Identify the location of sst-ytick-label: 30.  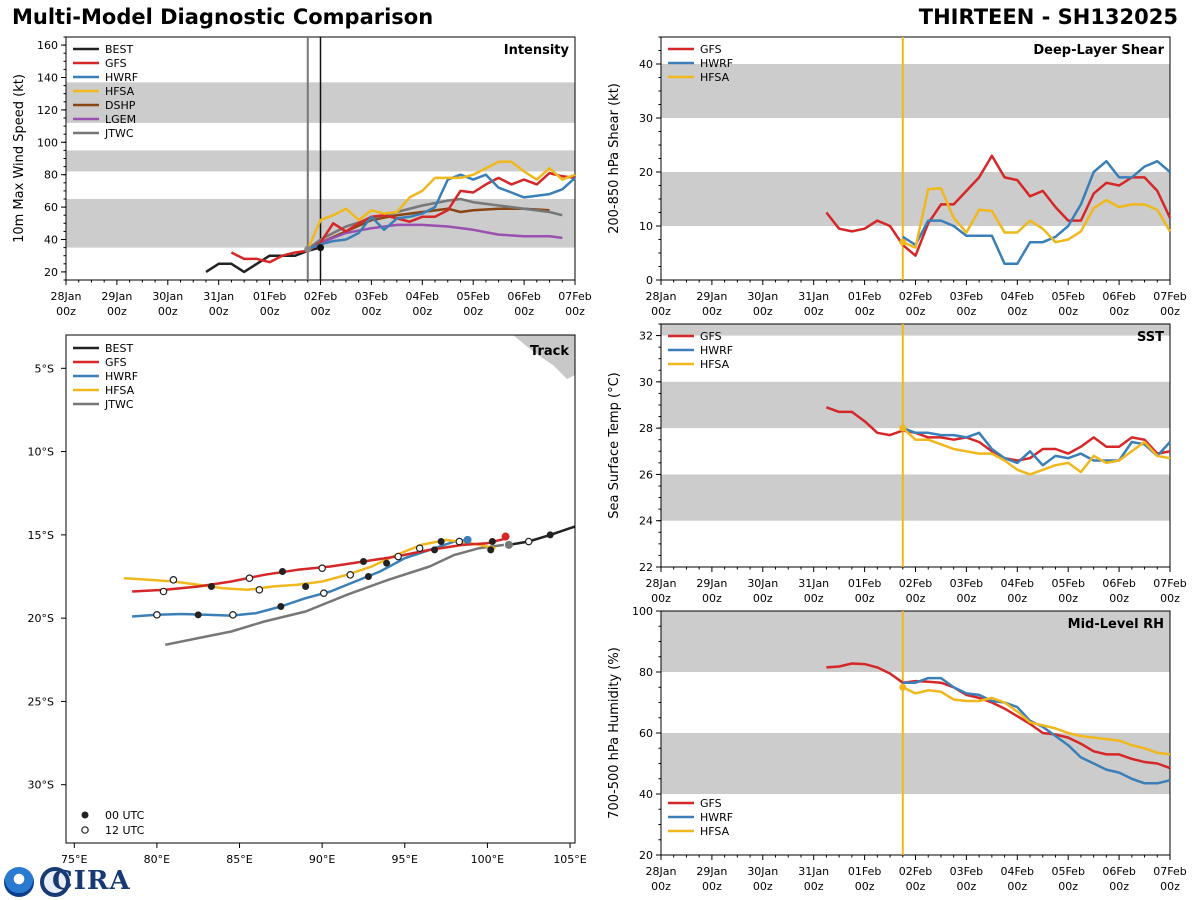
(646, 382).